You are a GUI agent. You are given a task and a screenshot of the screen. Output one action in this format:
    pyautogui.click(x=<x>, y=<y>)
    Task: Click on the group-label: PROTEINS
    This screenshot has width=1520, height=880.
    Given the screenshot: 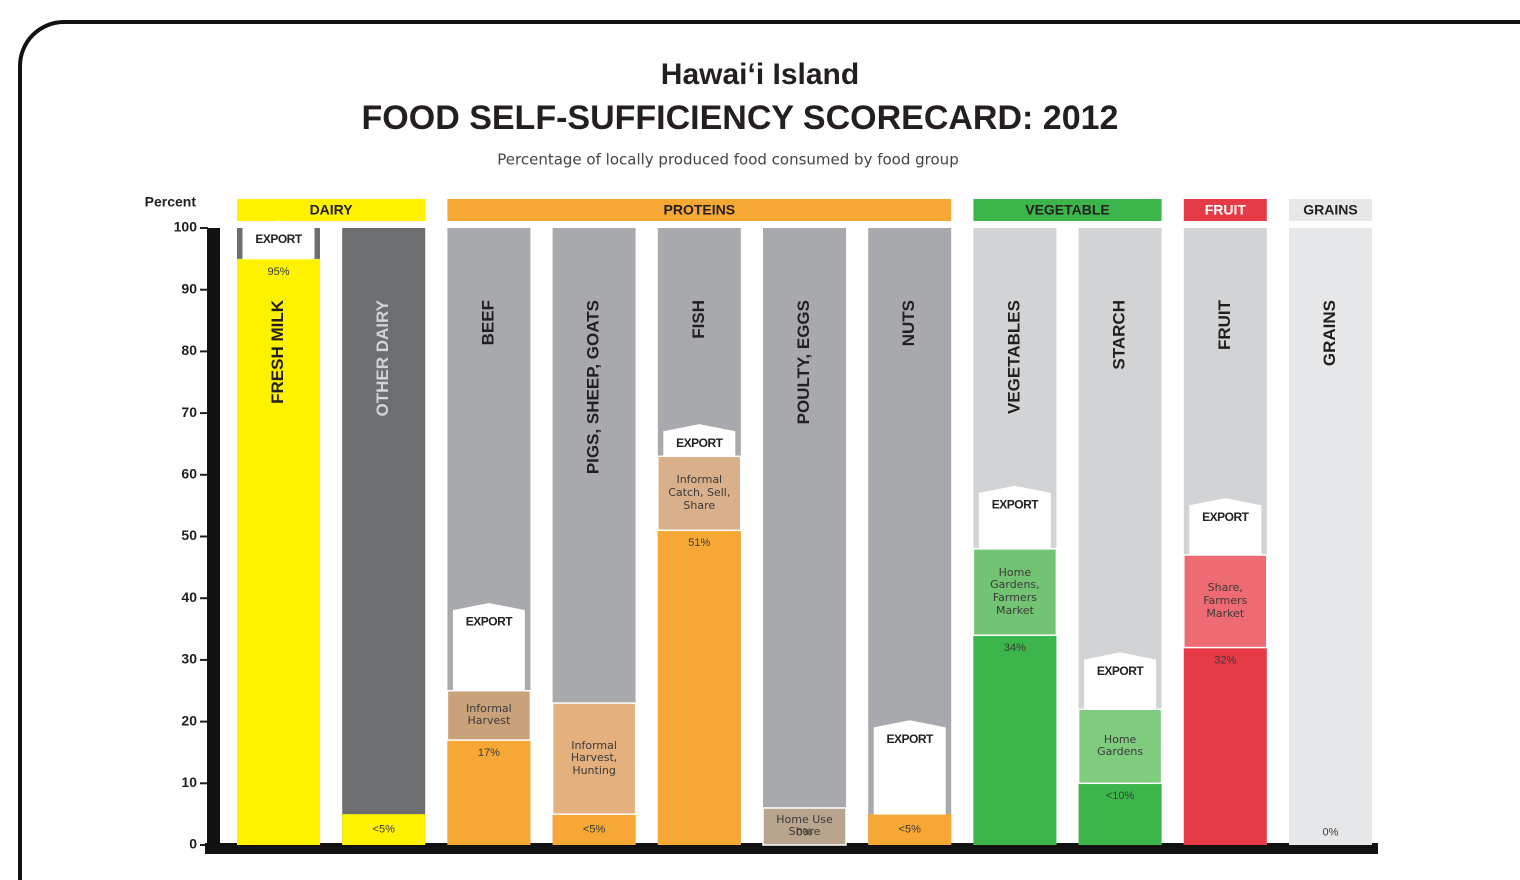 What is the action you would take?
    pyautogui.click(x=700, y=210)
    